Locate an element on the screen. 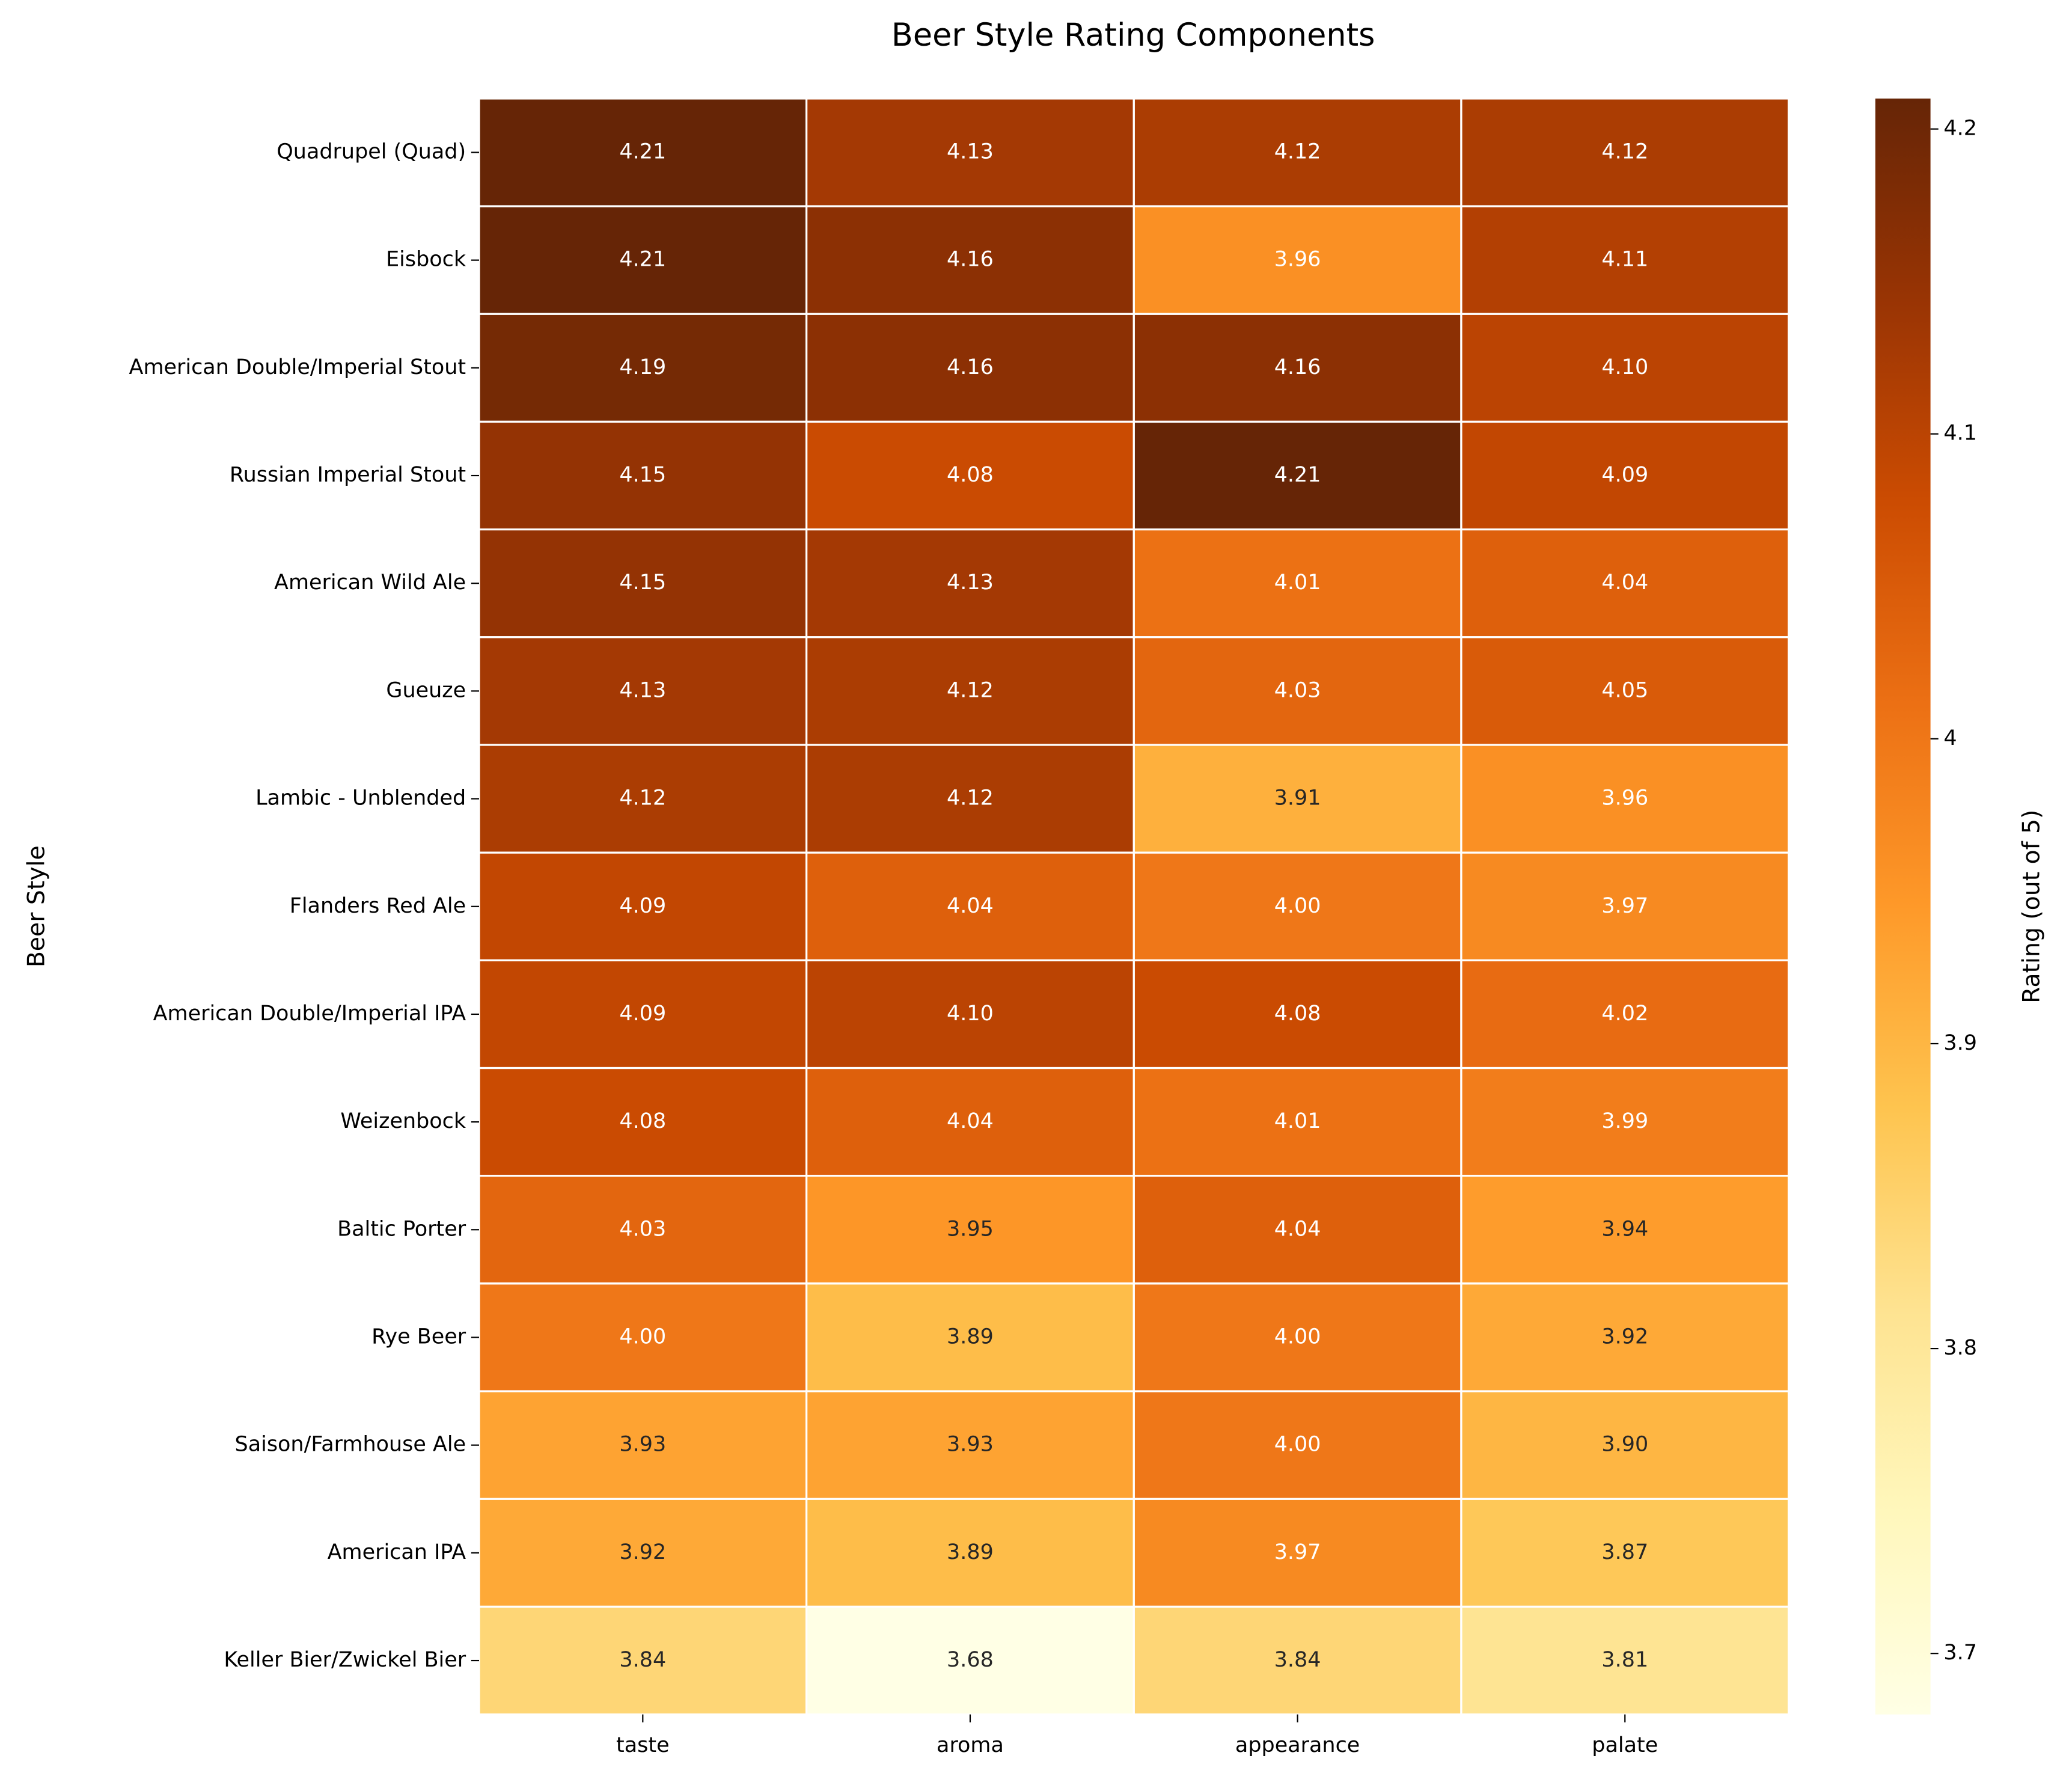 The image size is (2072, 1788). cell-label: 4.05 is located at coordinates (1624, 690).